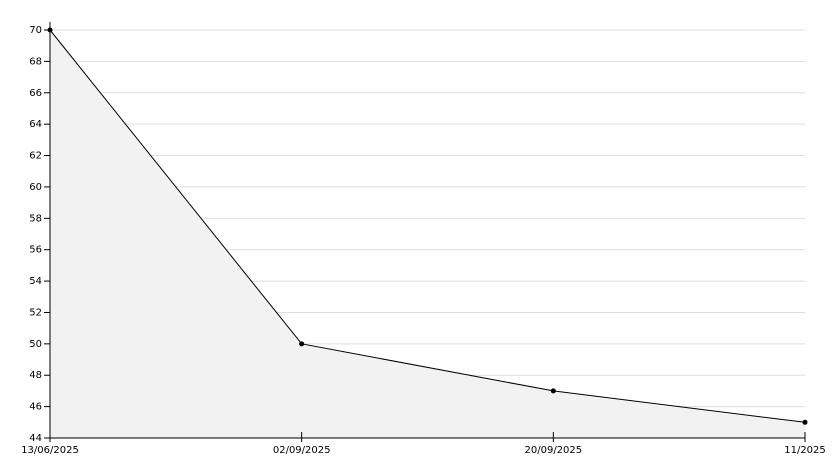  Describe the element at coordinates (35, 438) in the screenshot. I see `y-tick-label: 44` at that location.